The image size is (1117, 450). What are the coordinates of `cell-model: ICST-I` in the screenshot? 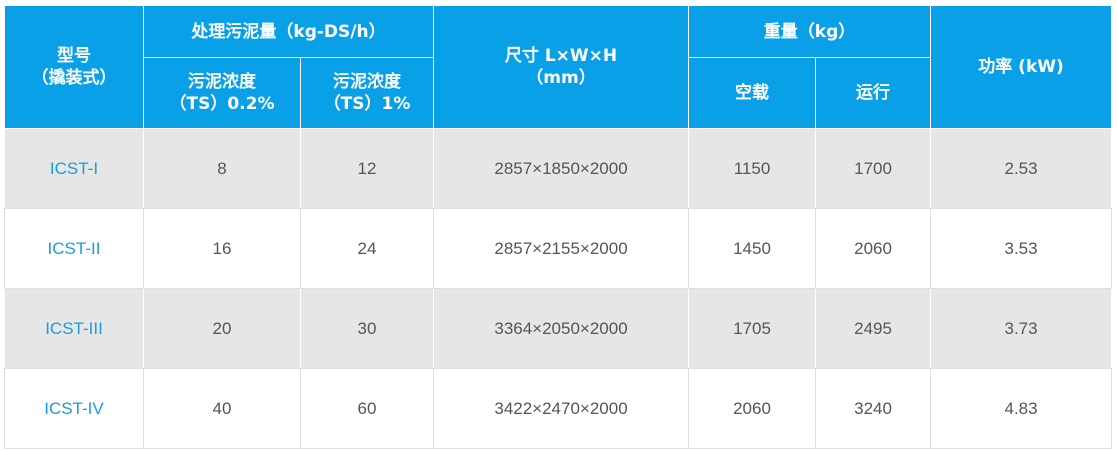 It's located at (74, 168).